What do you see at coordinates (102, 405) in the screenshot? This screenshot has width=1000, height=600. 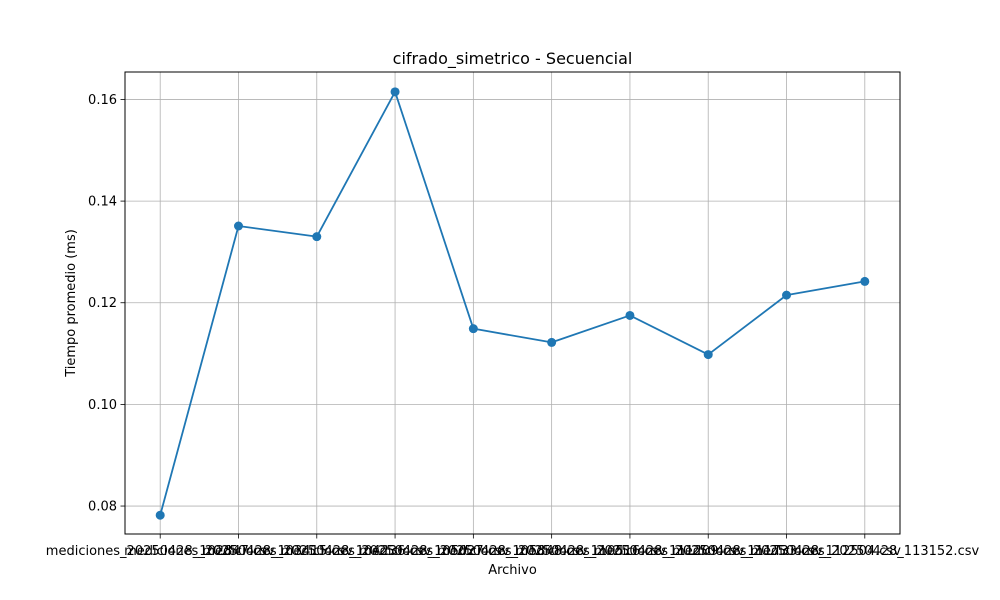 I see `y-tick-label: 0.10` at bounding box center [102, 405].